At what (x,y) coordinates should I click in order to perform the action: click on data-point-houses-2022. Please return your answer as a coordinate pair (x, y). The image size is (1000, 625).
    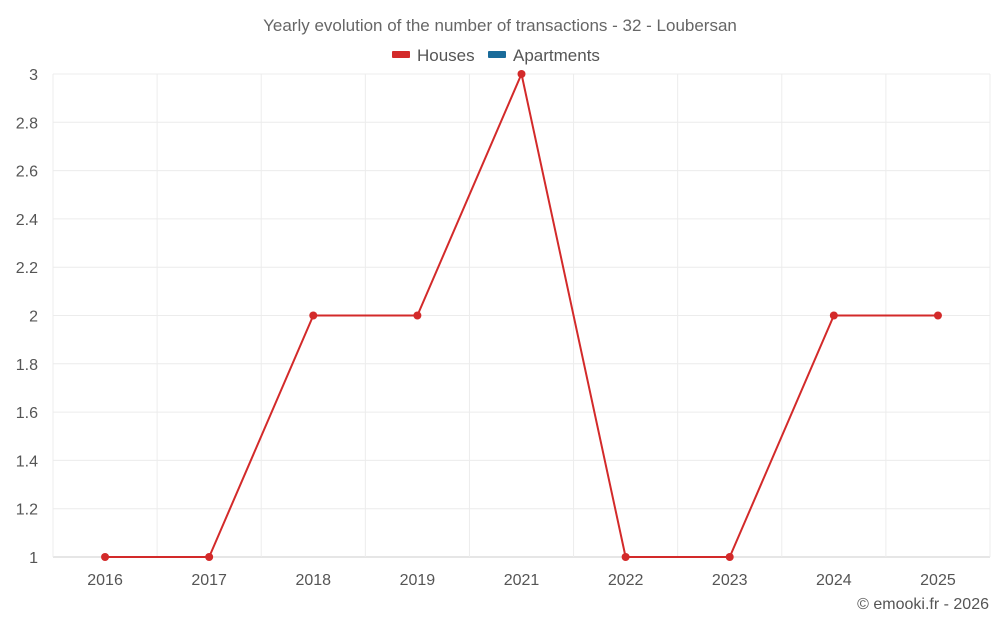
    Looking at the image, I should click on (625, 557).